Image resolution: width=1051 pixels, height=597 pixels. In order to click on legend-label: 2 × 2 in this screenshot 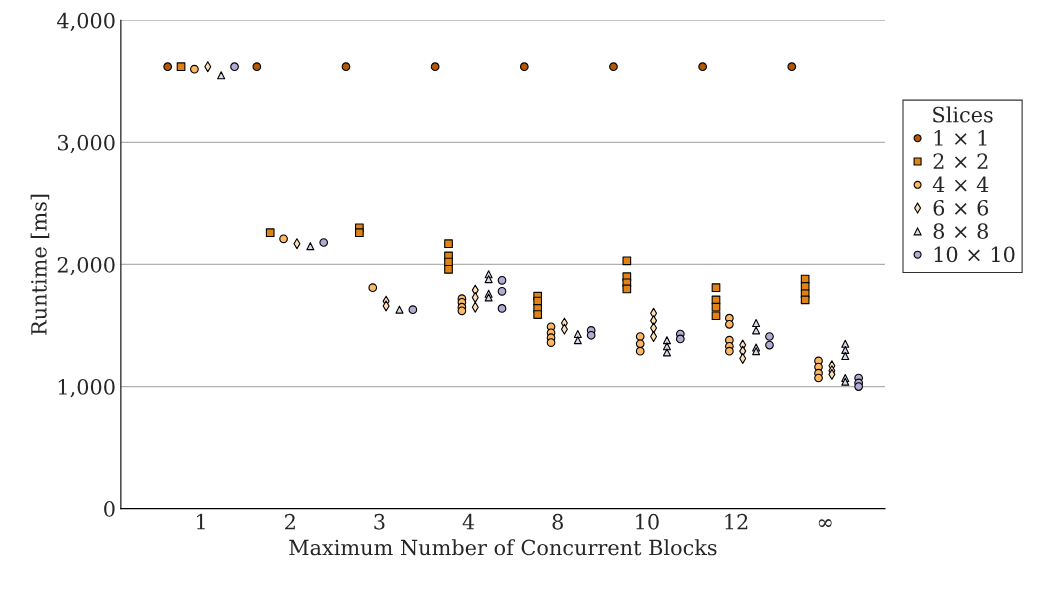, I will do `click(960, 161)`.